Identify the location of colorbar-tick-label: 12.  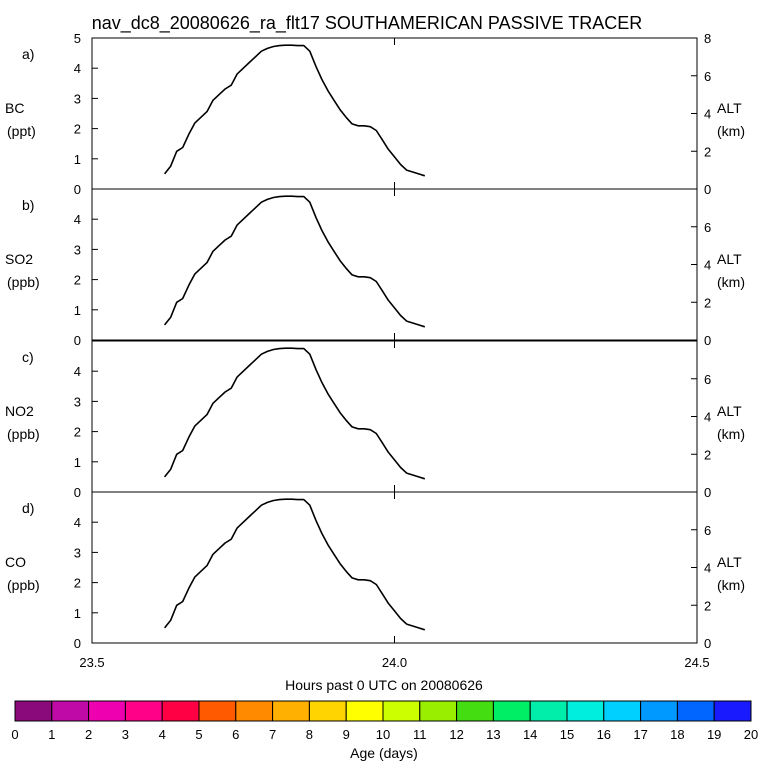
(456, 734).